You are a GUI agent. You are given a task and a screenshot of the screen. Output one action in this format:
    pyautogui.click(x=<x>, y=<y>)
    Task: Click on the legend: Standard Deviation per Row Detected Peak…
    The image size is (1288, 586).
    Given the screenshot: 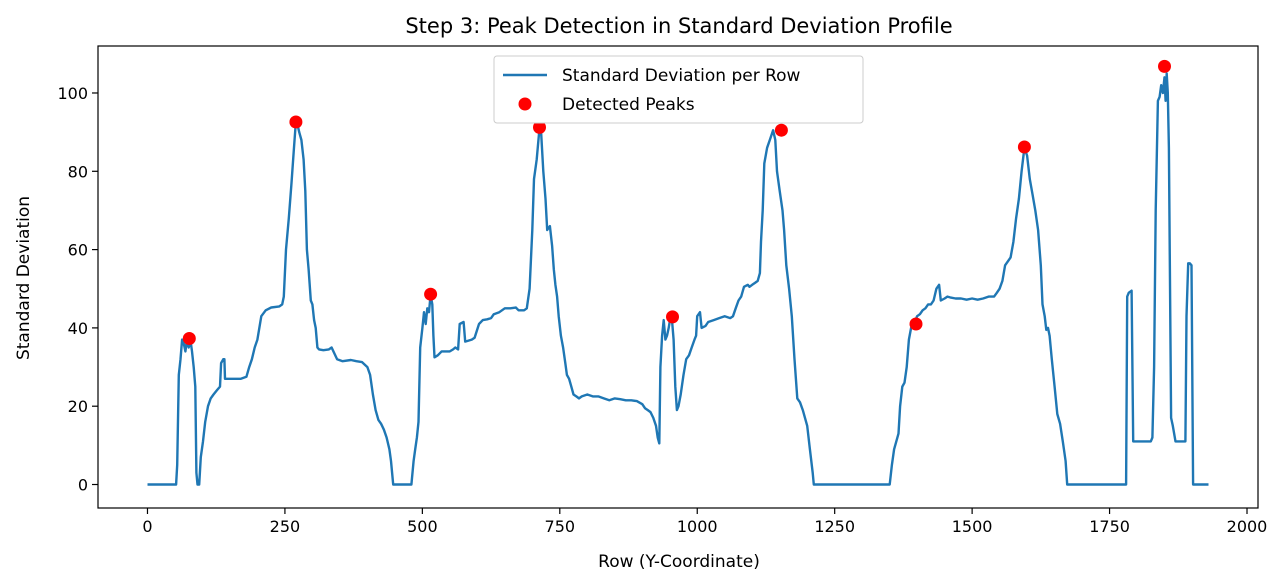 What is the action you would take?
    pyautogui.click(x=678, y=89)
    